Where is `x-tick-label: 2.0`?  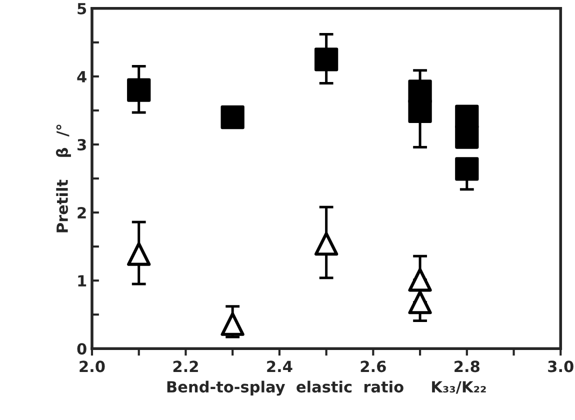
x-tick-label: 2.0 is located at coordinates (92, 366).